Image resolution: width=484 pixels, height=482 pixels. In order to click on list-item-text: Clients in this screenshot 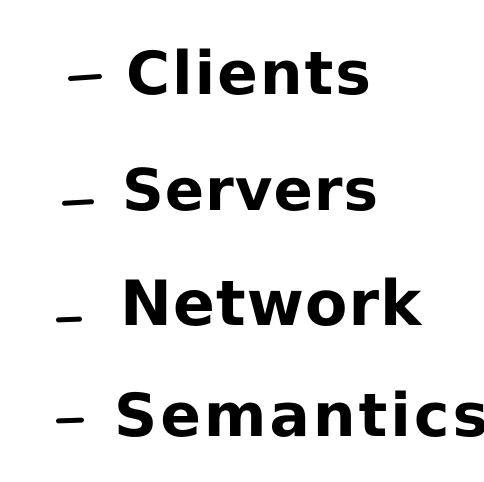, I will do `click(249, 74)`.